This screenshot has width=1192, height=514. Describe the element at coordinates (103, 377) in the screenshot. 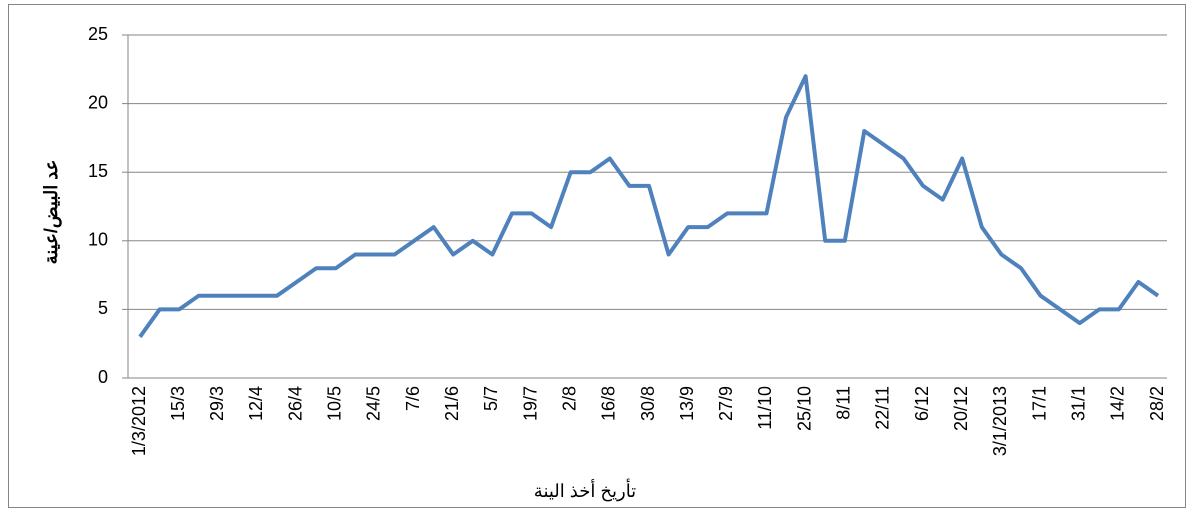

I see `y-tick-label: 0` at that location.